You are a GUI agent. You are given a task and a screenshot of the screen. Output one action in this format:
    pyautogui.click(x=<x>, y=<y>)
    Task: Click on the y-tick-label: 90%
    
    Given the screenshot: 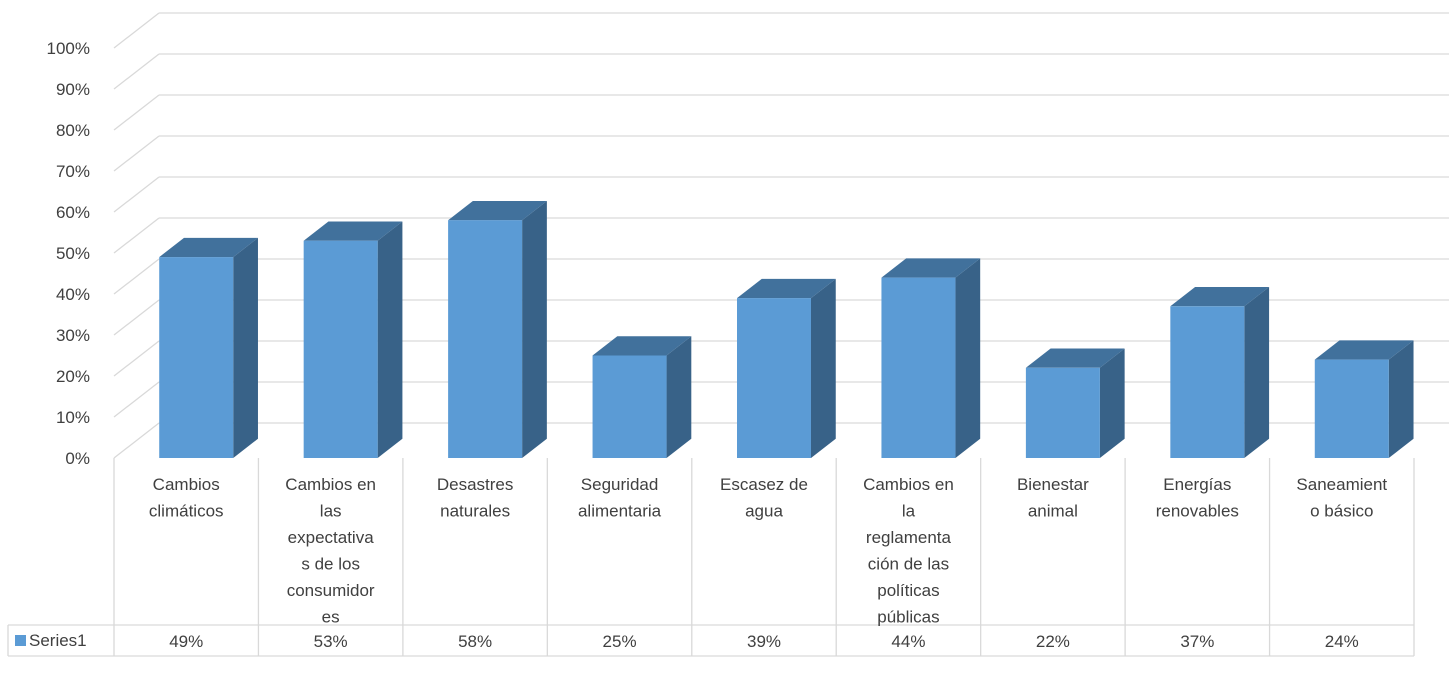 What is the action you would take?
    pyautogui.click(x=73, y=89)
    